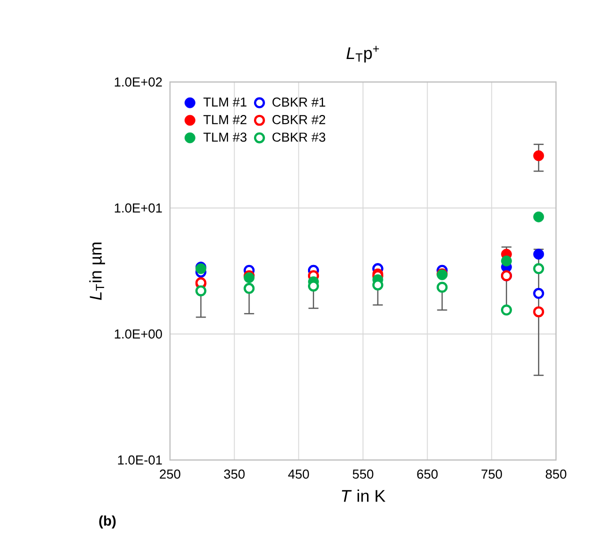 Image resolution: width=604 pixels, height=550 pixels. What do you see at coordinates (556, 474) in the screenshot?
I see `x-tick-label: 850` at bounding box center [556, 474].